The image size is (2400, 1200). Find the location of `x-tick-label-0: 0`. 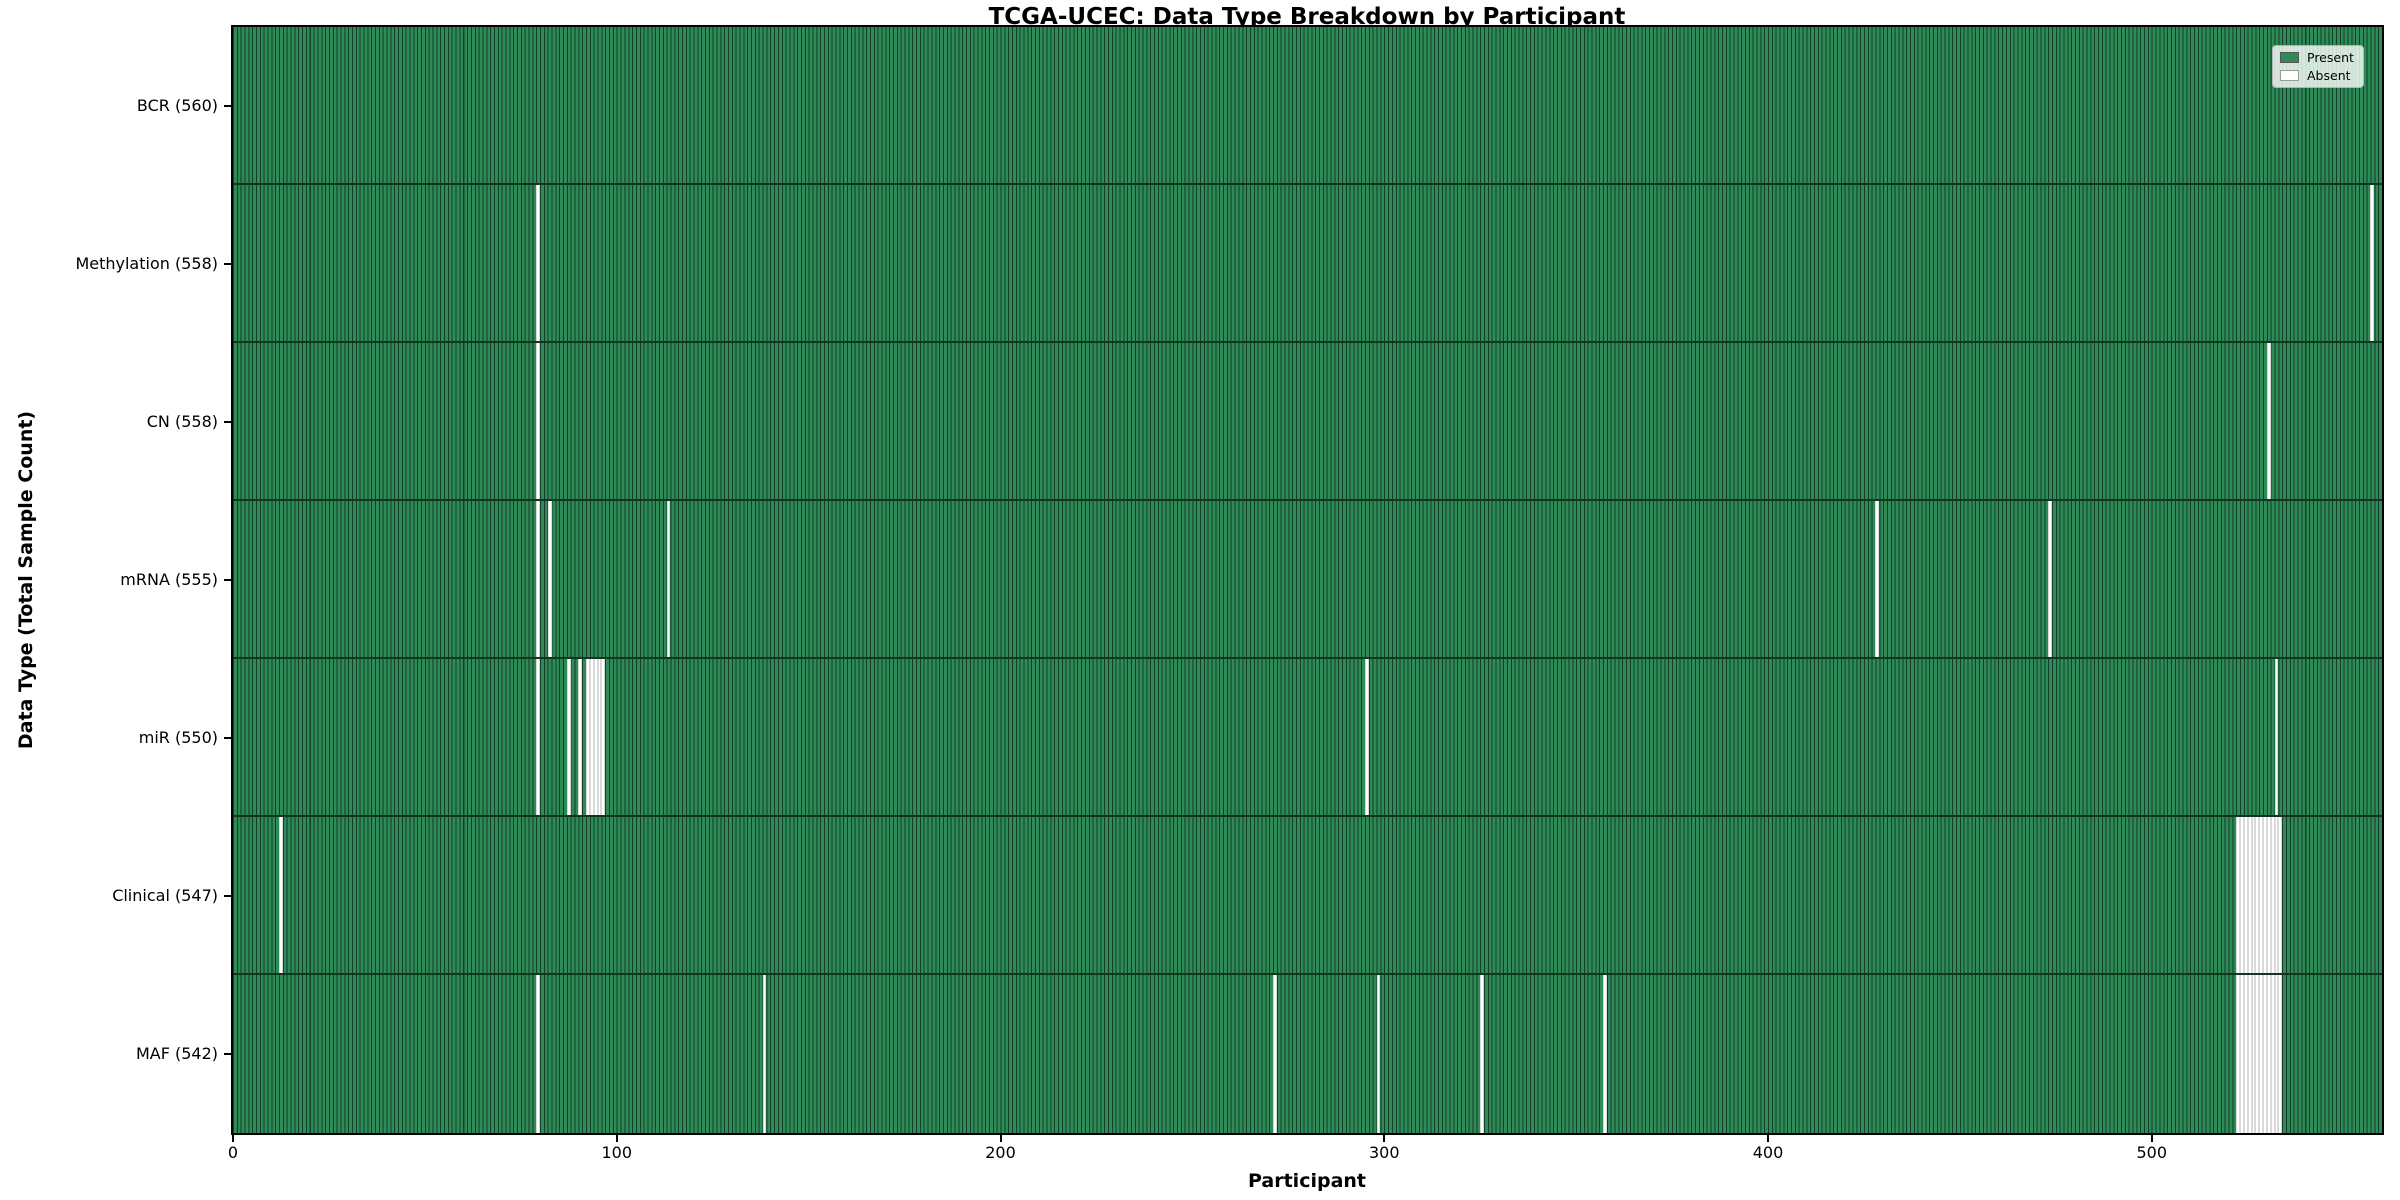

x-tick-label-0: 0 is located at coordinates (233, 1152).